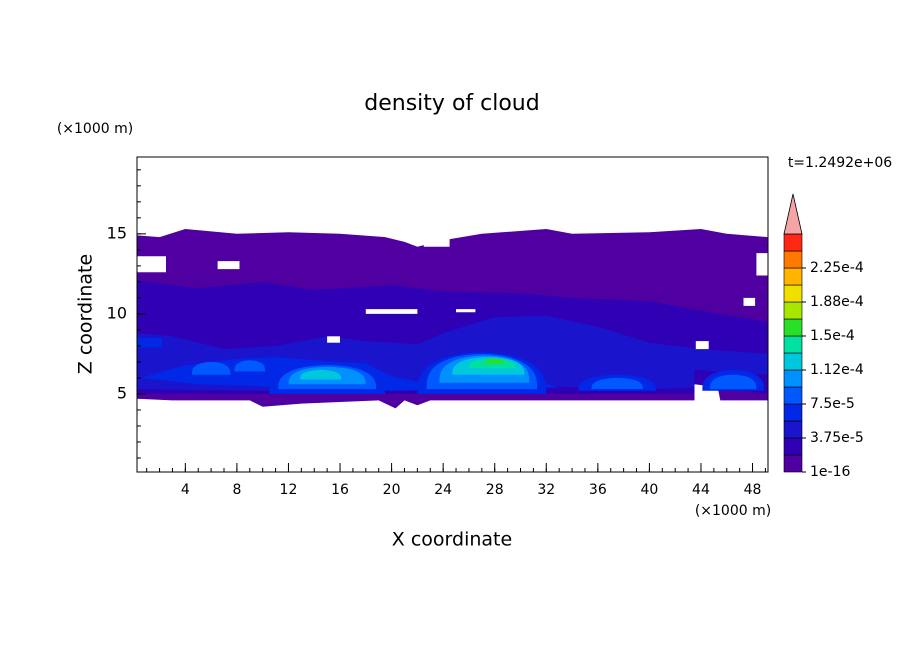 This screenshot has height=654, width=904. What do you see at coordinates (837, 438) in the screenshot?
I see `colorbar-tick-label: 3.75e-5` at bounding box center [837, 438].